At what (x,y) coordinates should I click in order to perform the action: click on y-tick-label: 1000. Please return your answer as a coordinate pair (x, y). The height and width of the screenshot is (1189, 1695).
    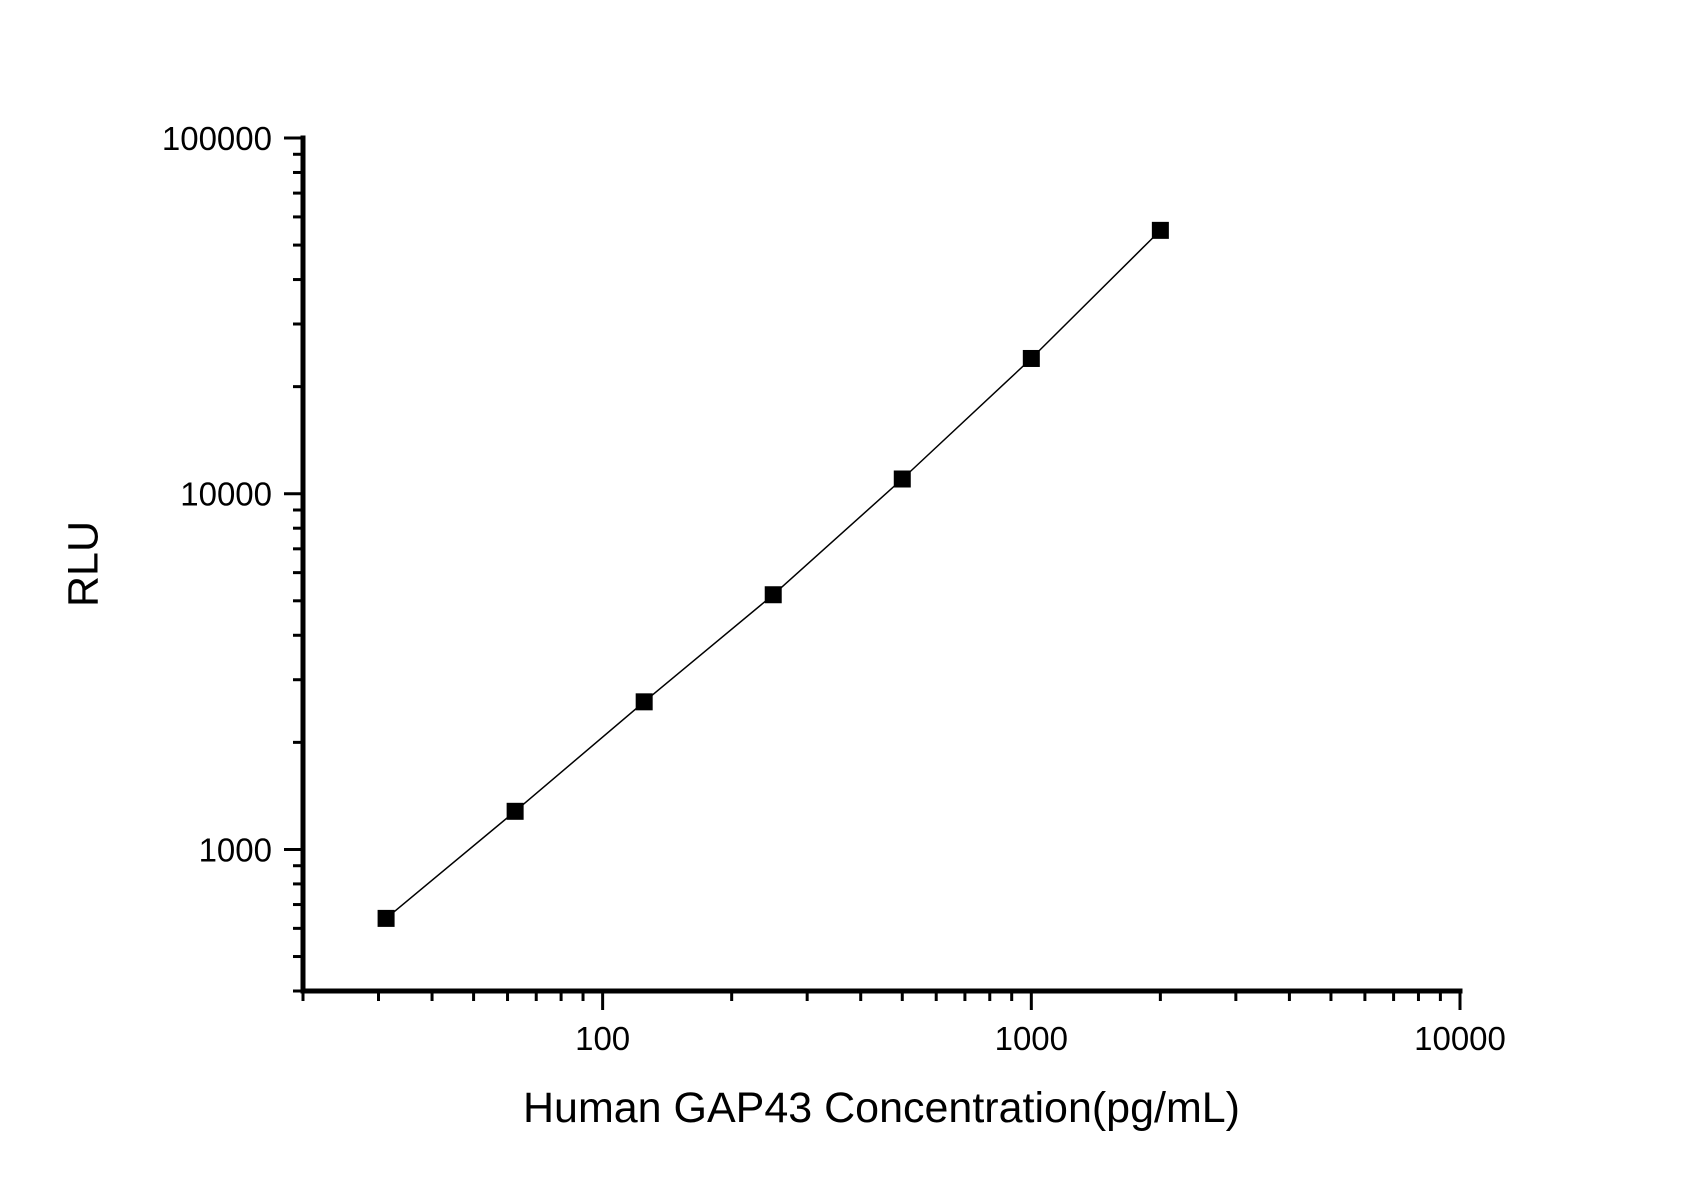
    Looking at the image, I should click on (235, 849).